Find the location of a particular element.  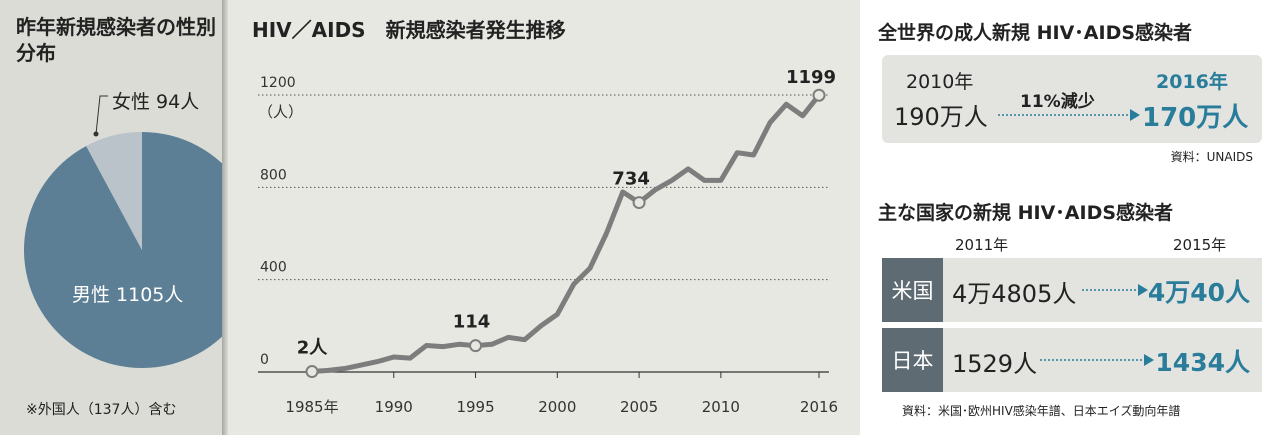

country-row-jp: 日本 1529人 1434人 is located at coordinates (1072, 360).